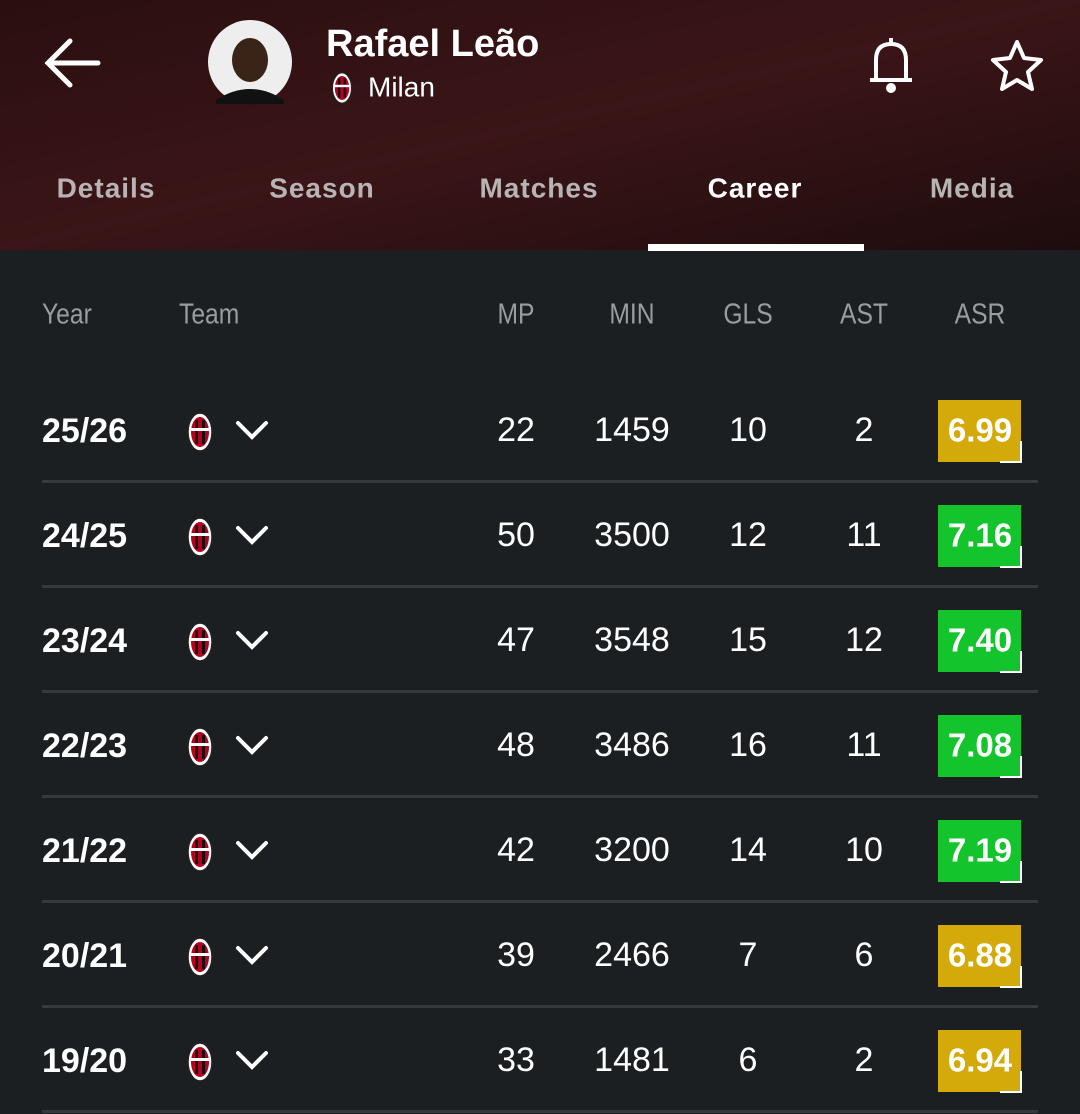  Describe the element at coordinates (84, 536) in the screenshot. I see `year: 24/25` at that location.